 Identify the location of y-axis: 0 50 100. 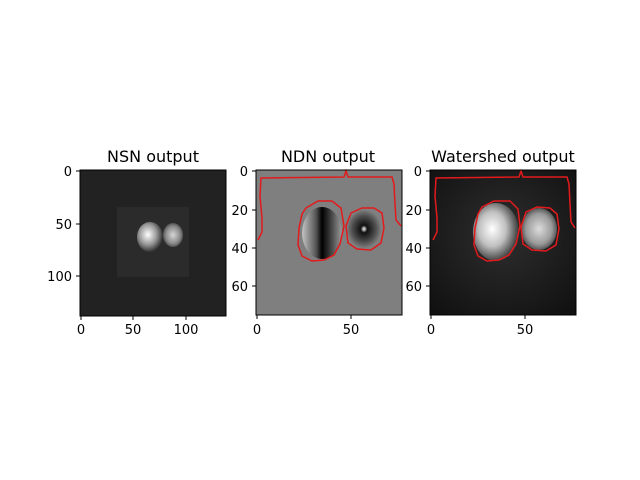
(63, 225).